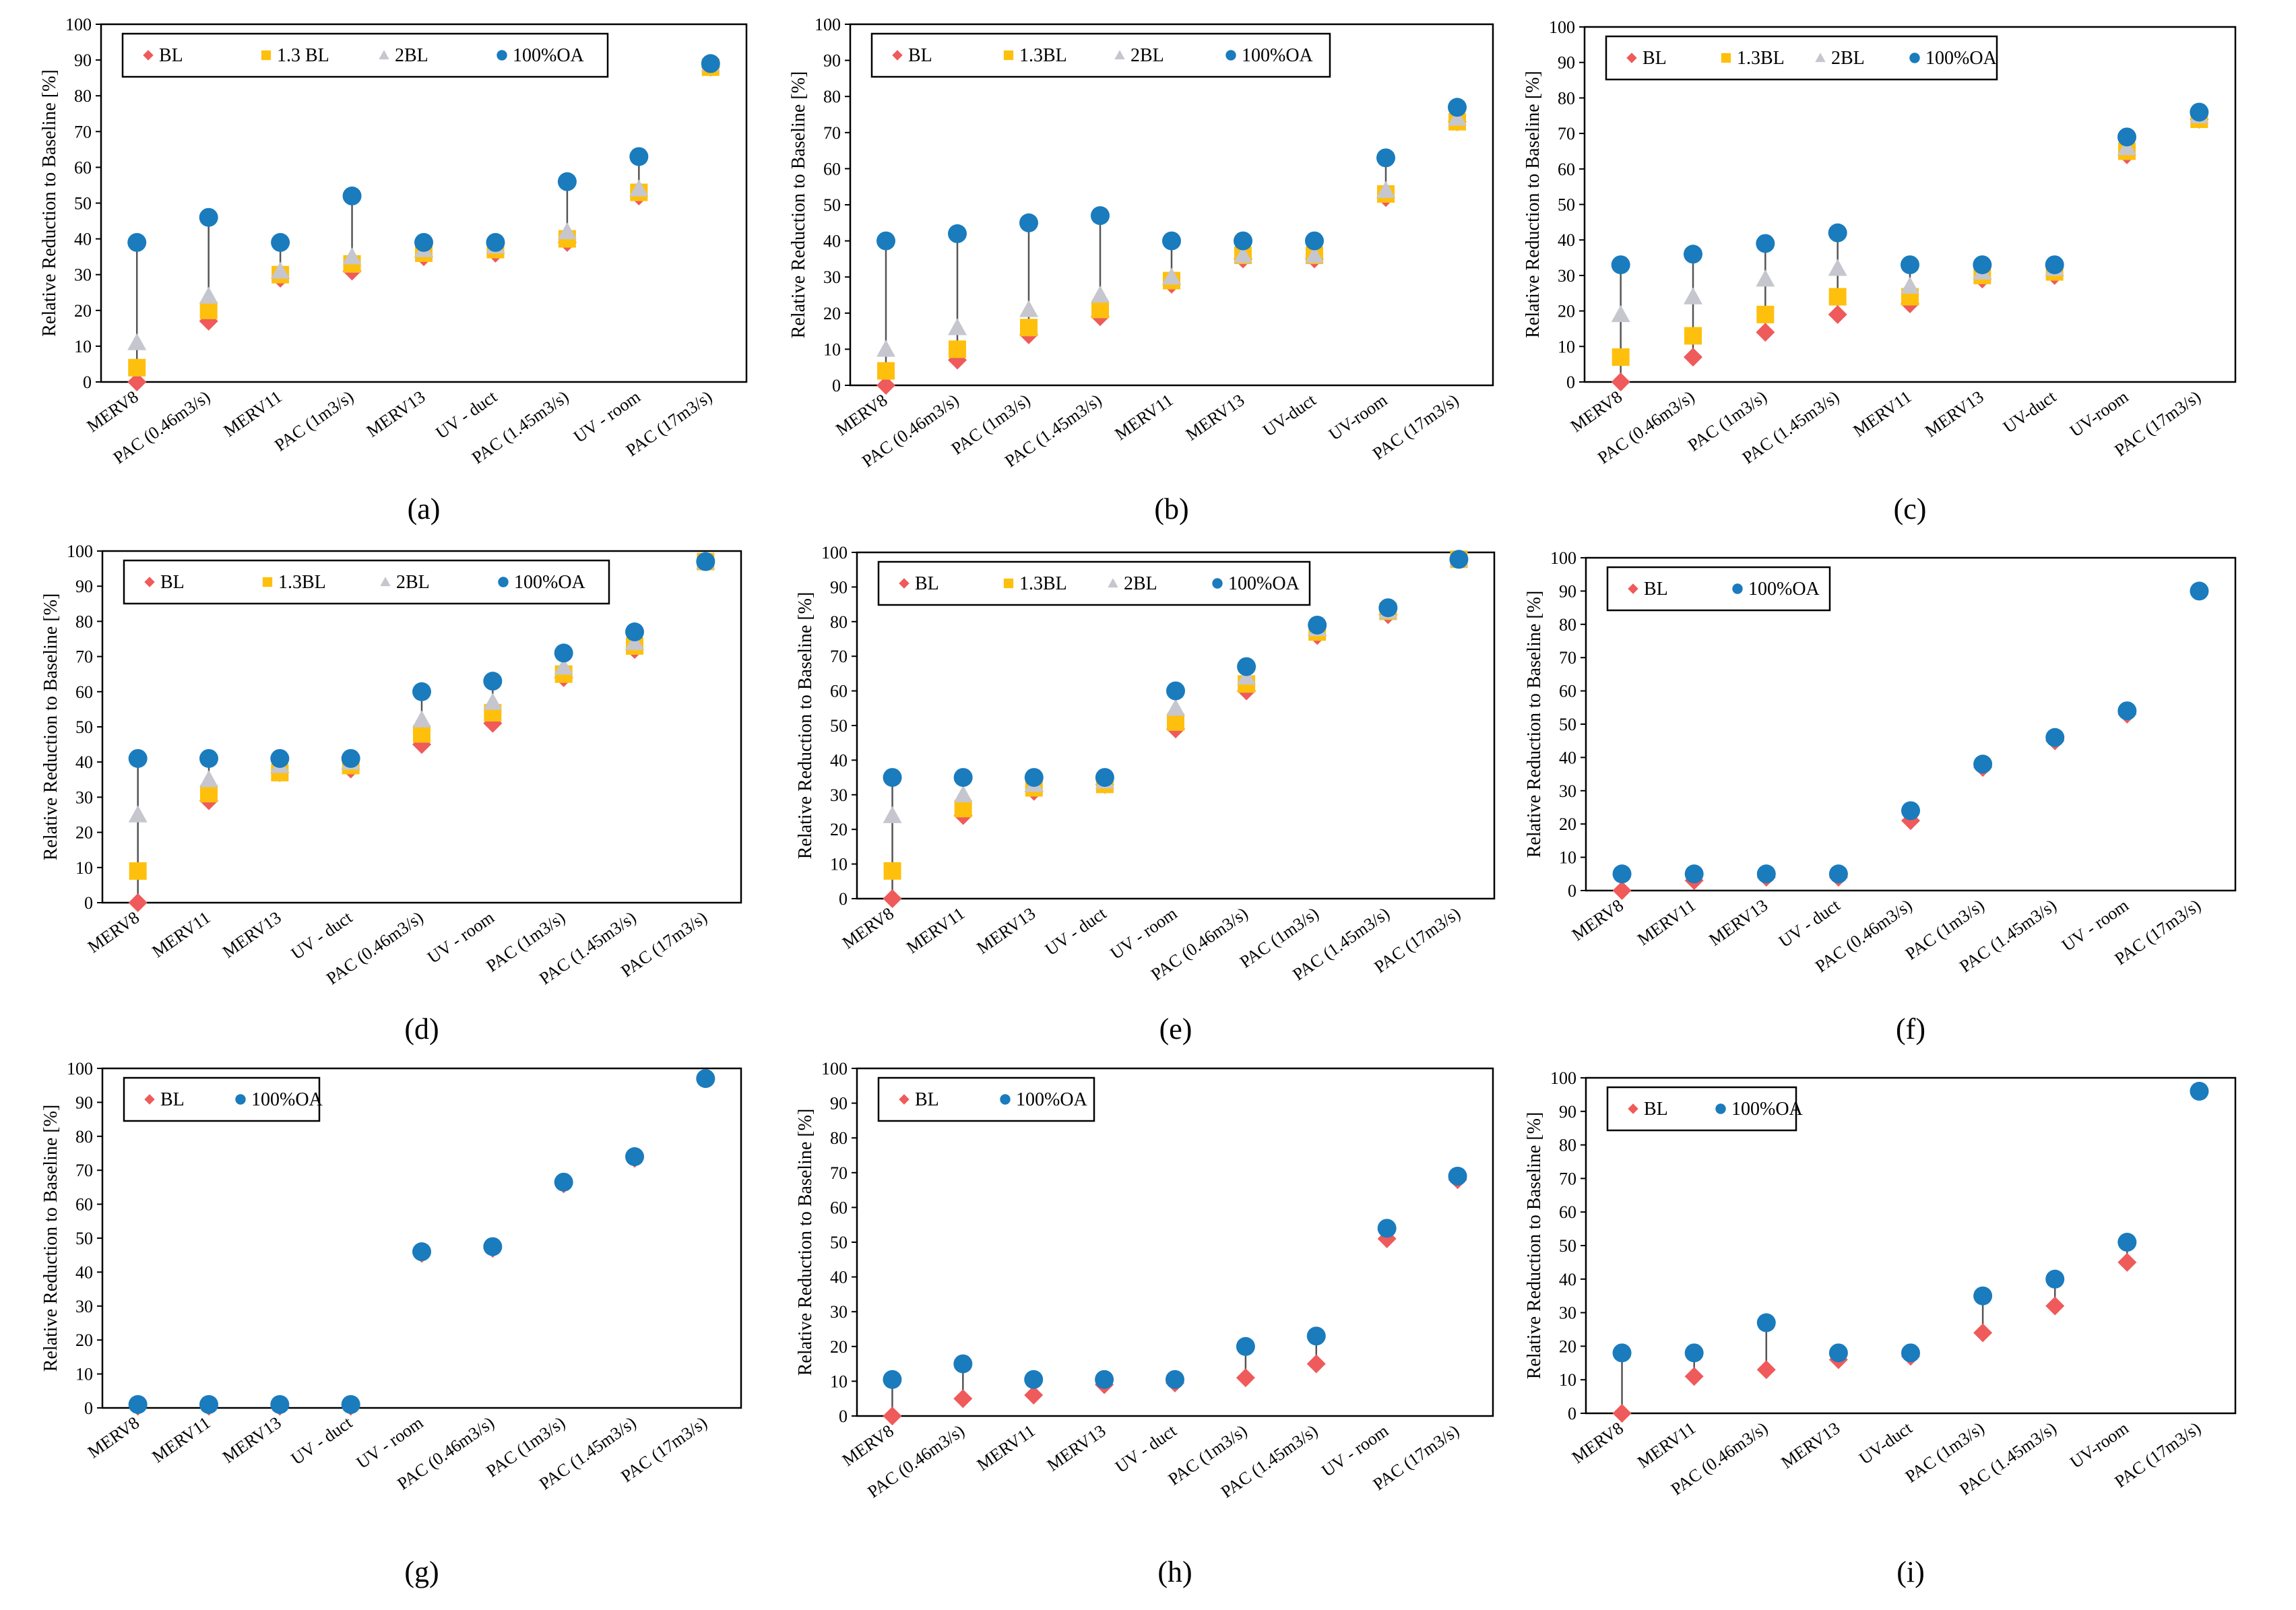 The width and height of the screenshot is (2296, 1610). Describe the element at coordinates (88, 903) in the screenshot. I see `y-tick-label: 0` at that location.